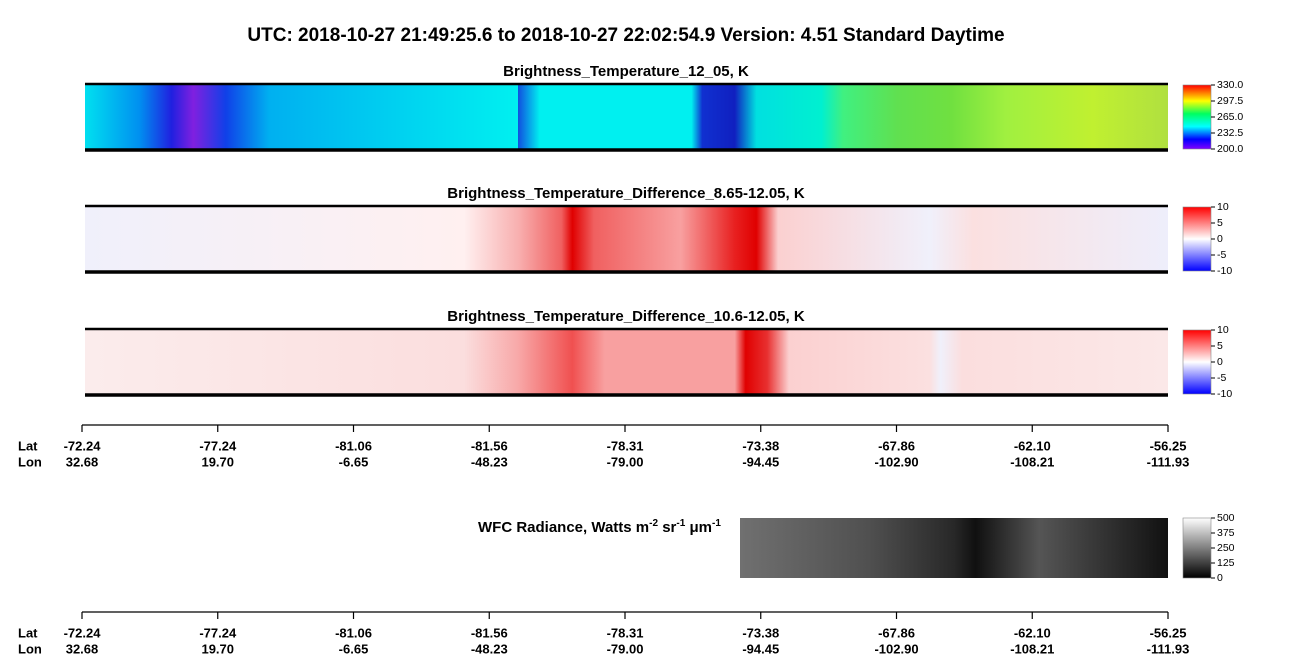 This screenshot has width=1300, height=667. Describe the element at coordinates (1230, 117) in the screenshot. I see `colorbar-tick-label: 265.0` at that location.